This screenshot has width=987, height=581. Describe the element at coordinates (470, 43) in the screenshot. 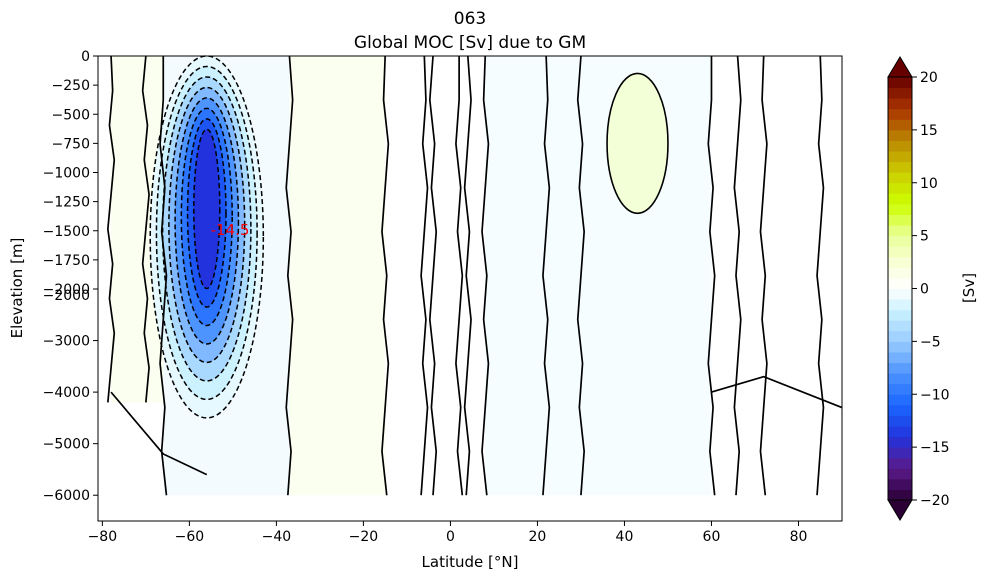

I see `chart-subtitle: Global MOC [Sv] due to GM` at that location.